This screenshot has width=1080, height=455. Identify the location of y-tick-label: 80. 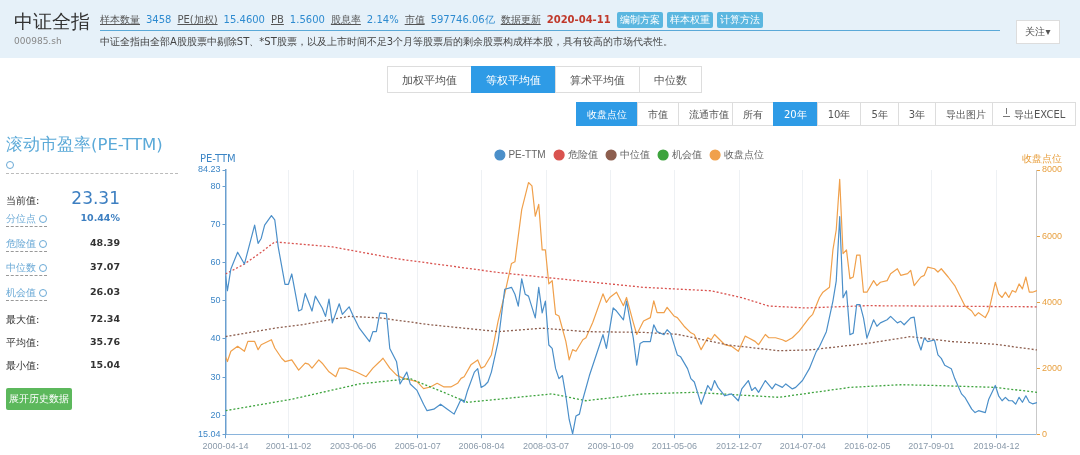
(215, 185).